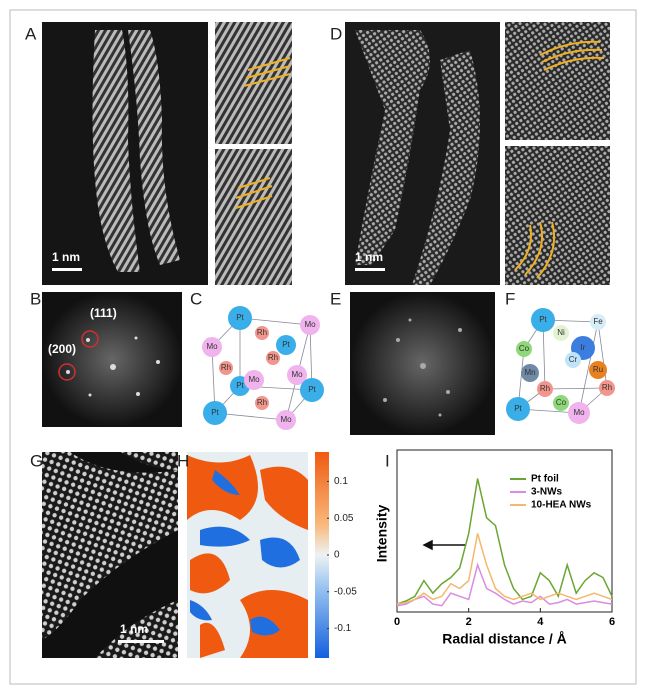 This screenshot has height=699, width=646. Describe the element at coordinates (387, 460) in the screenshot. I see `panel-label: I` at that location.